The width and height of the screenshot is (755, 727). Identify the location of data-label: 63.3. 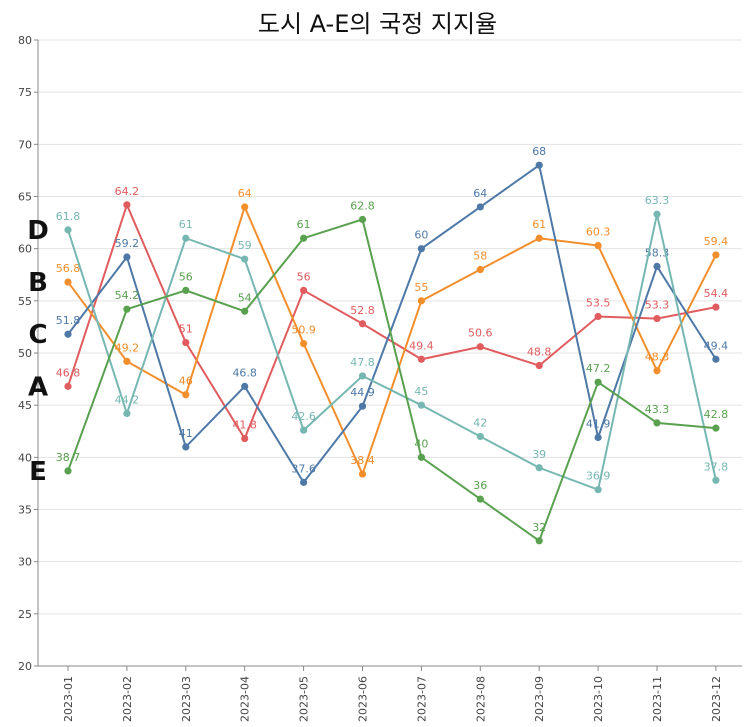
(657, 200).